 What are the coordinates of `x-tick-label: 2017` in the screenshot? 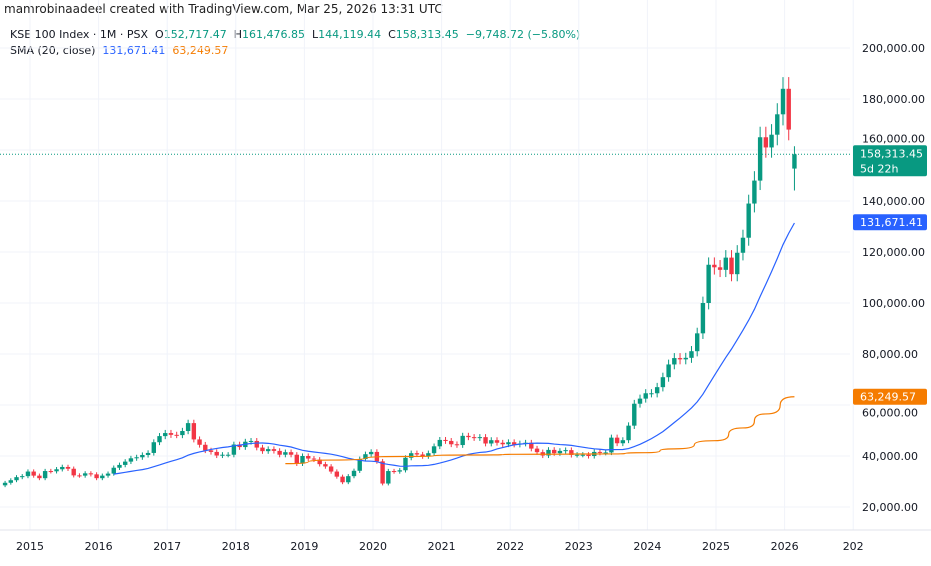 It's located at (167, 546).